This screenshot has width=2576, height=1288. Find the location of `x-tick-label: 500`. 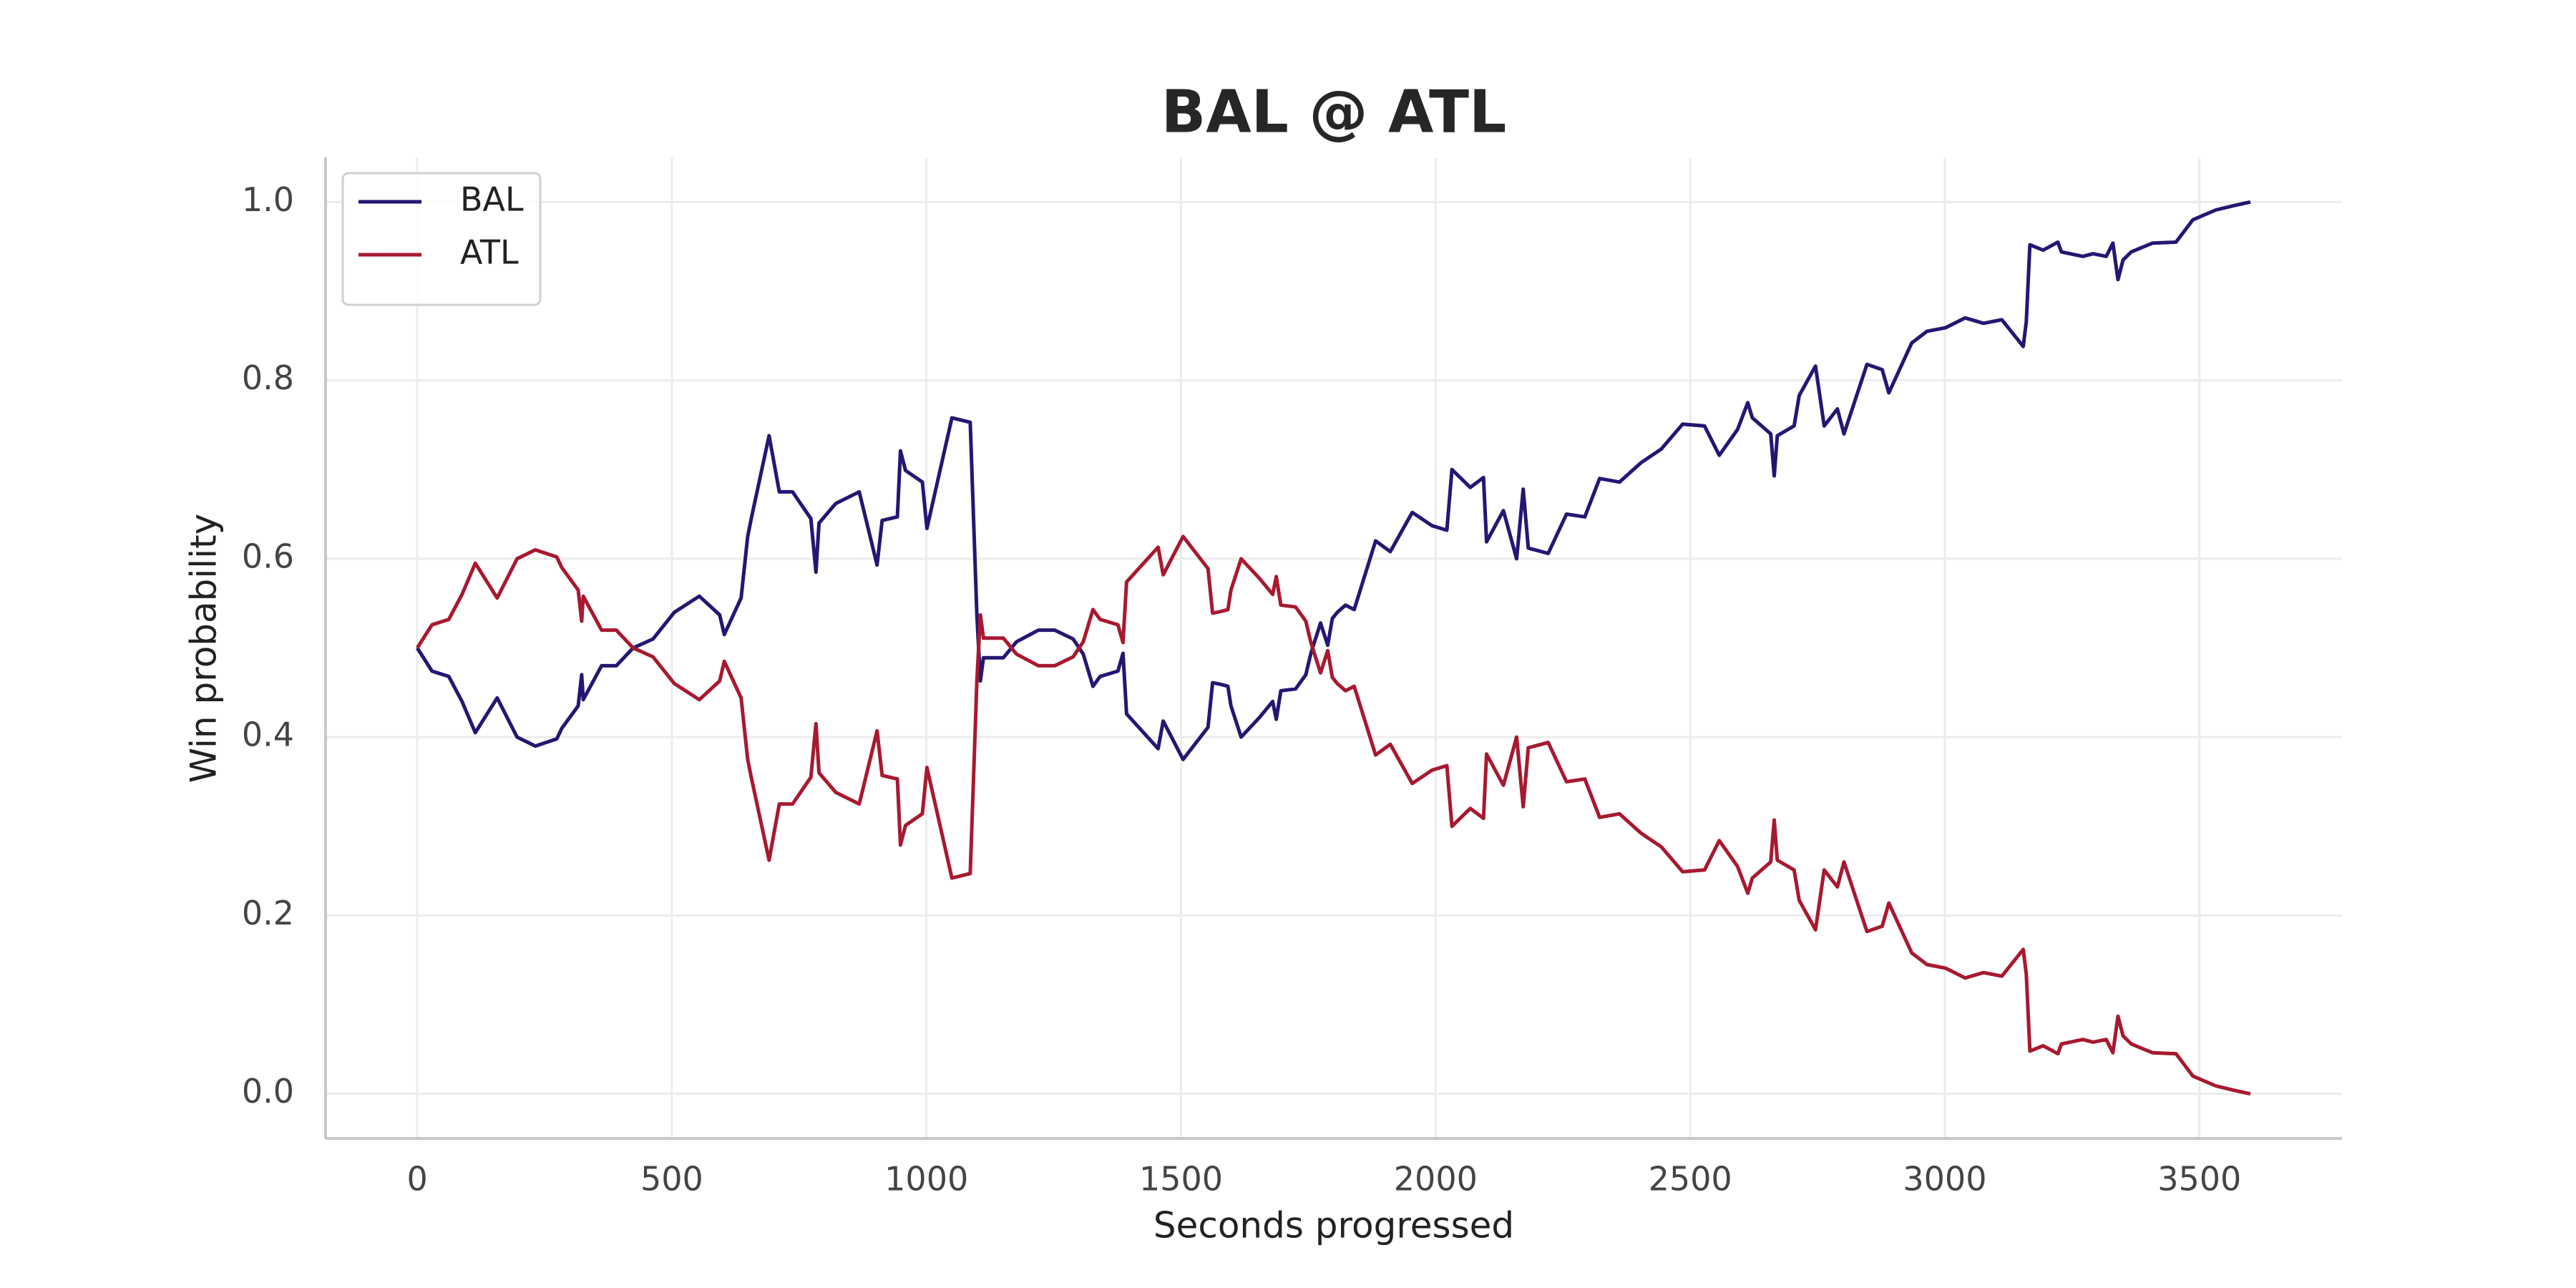

x-tick-label: 500 is located at coordinates (671, 1179).